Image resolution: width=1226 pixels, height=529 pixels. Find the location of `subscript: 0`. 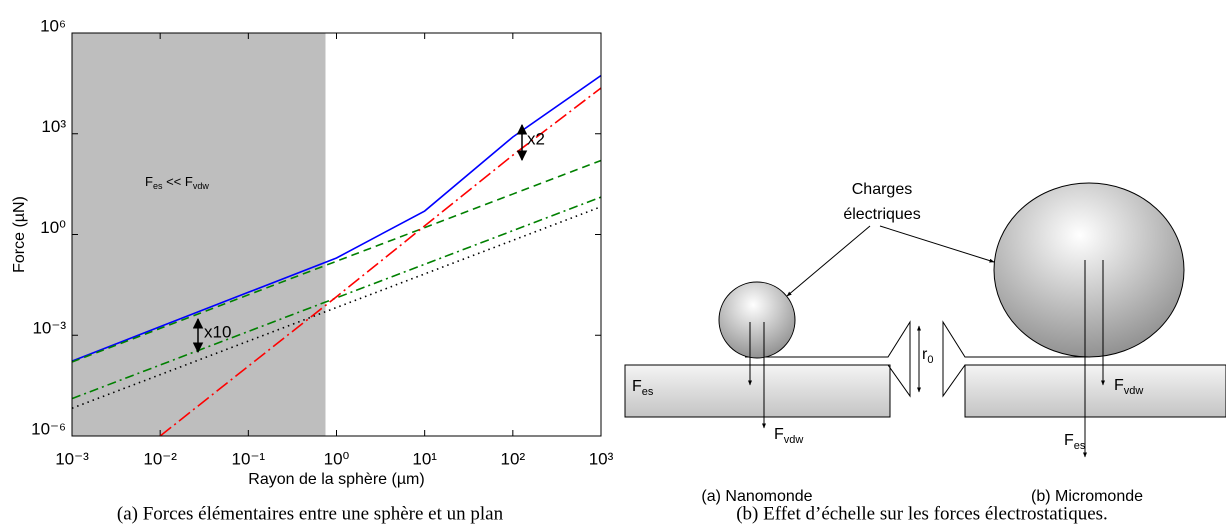

subscript: 0 is located at coordinates (930, 360).